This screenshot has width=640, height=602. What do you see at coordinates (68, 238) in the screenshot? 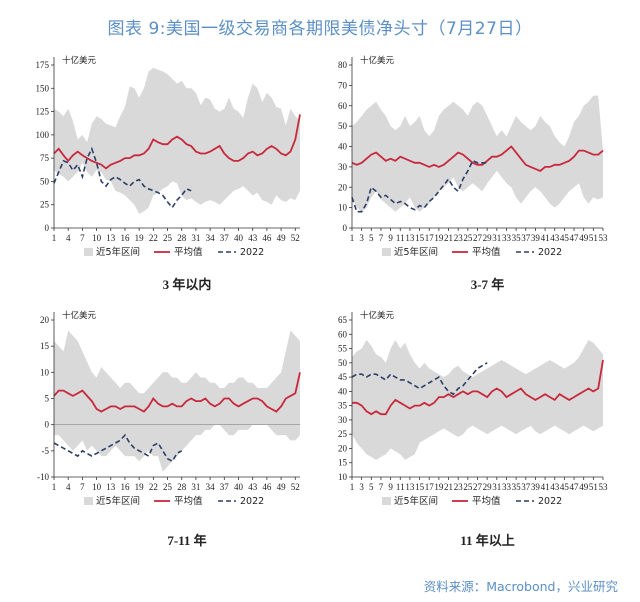
I see `x-tick-label: 4` at bounding box center [68, 238].